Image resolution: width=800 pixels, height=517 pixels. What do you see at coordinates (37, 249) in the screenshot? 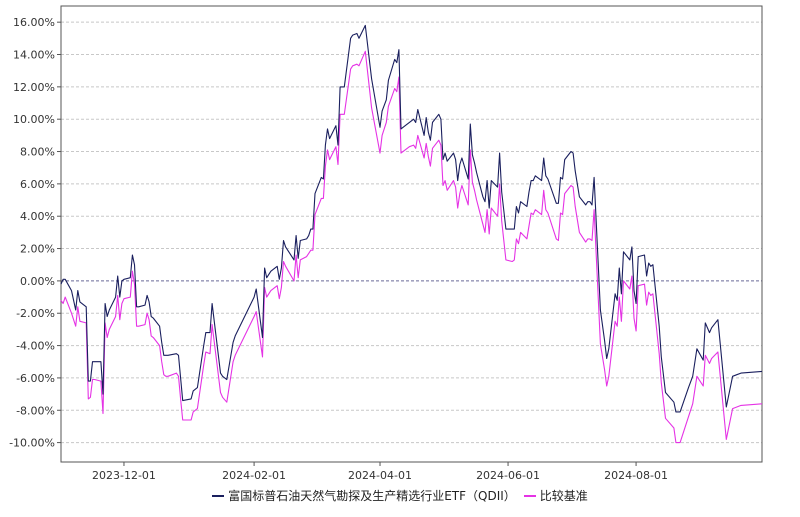
I see `y-tick-label: 2.00%` at bounding box center [37, 249].